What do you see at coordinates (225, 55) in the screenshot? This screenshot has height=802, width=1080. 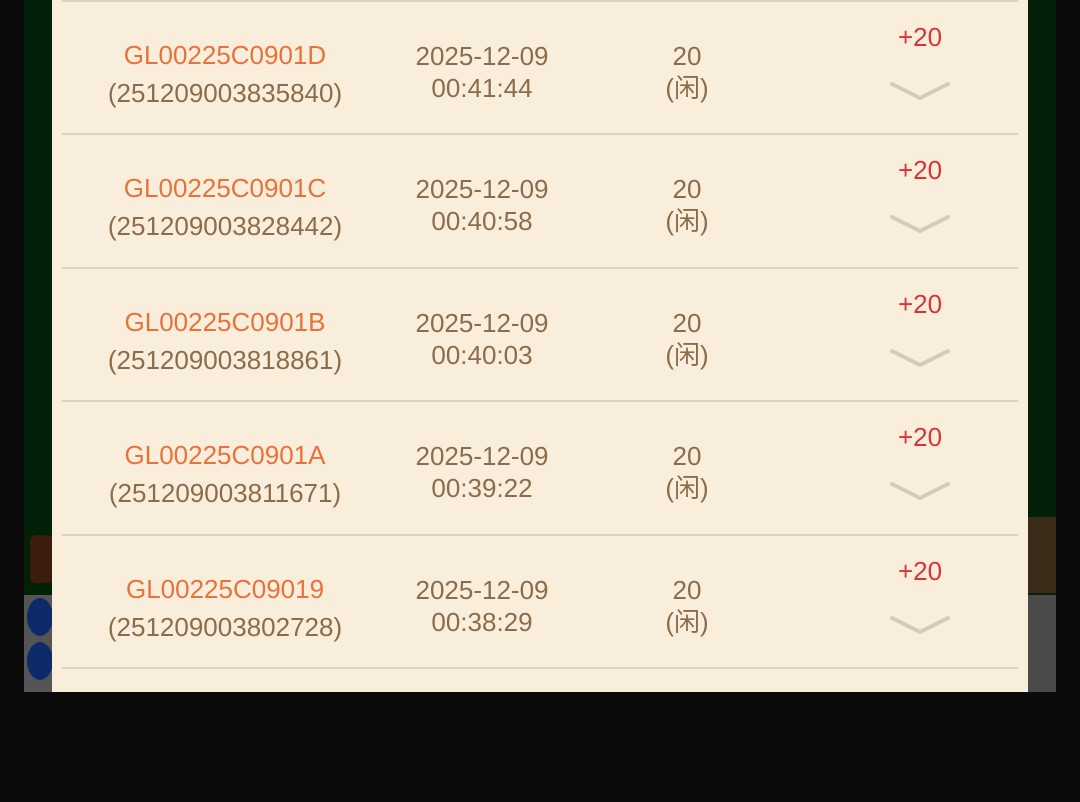 I see `round-code: GL00225C0901D` at bounding box center [225, 55].